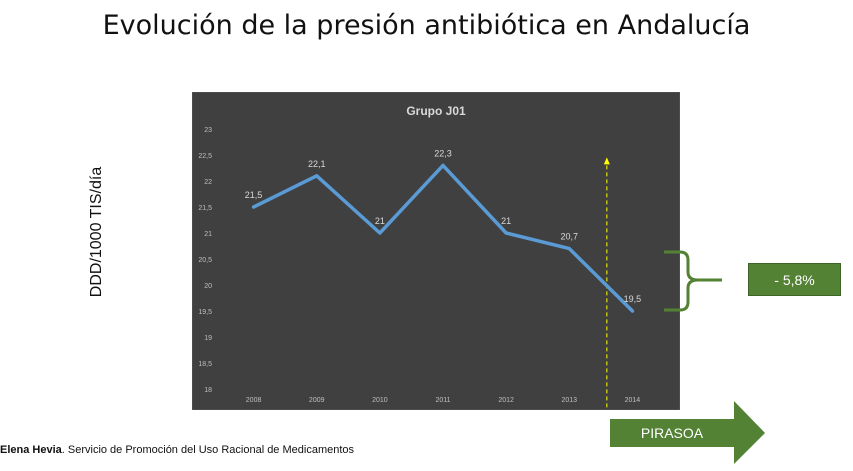  Describe the element at coordinates (208, 130) in the screenshot. I see `y-tick-label: 23` at that location.